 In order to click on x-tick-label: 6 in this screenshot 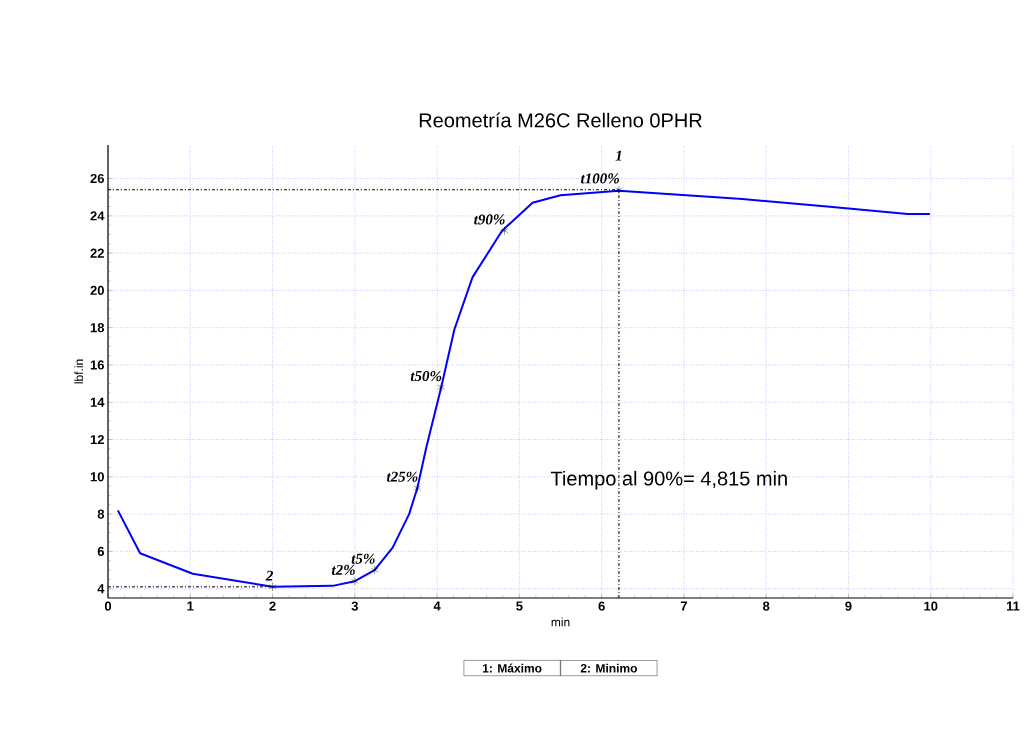, I will do `click(601, 606)`.